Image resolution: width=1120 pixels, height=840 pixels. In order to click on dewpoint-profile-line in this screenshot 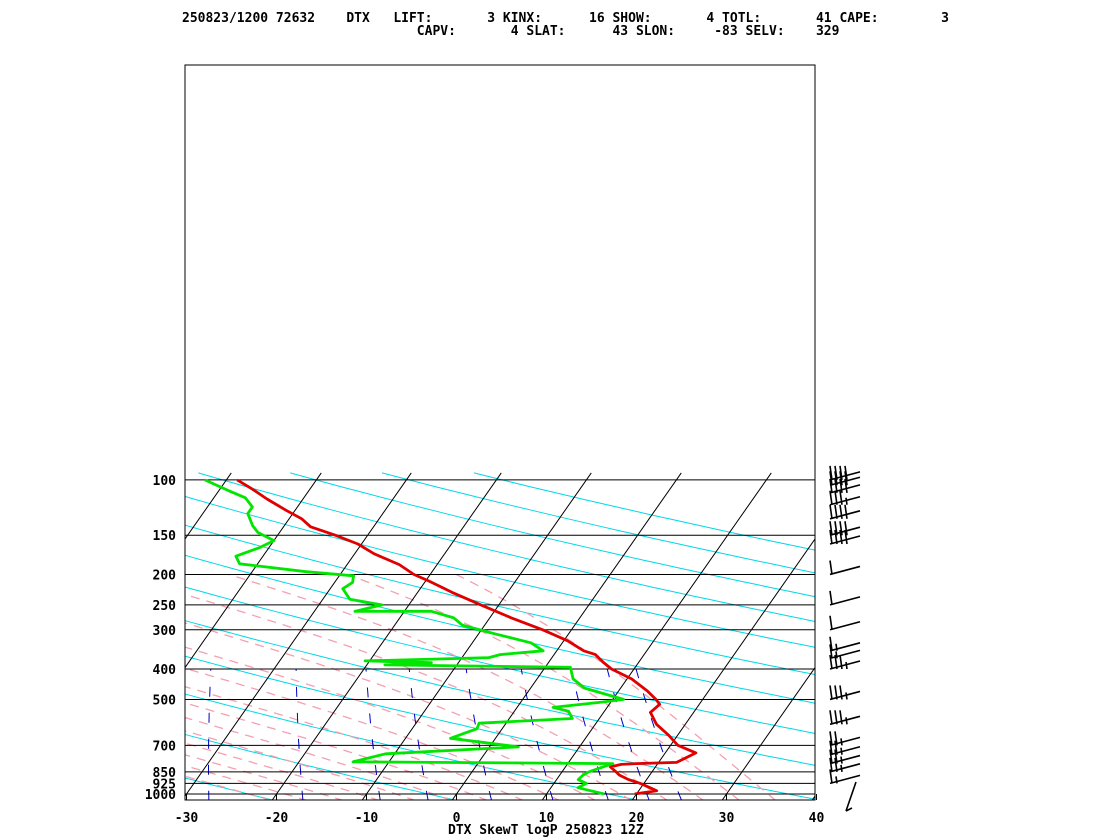, I will do `click(414, 637)`.